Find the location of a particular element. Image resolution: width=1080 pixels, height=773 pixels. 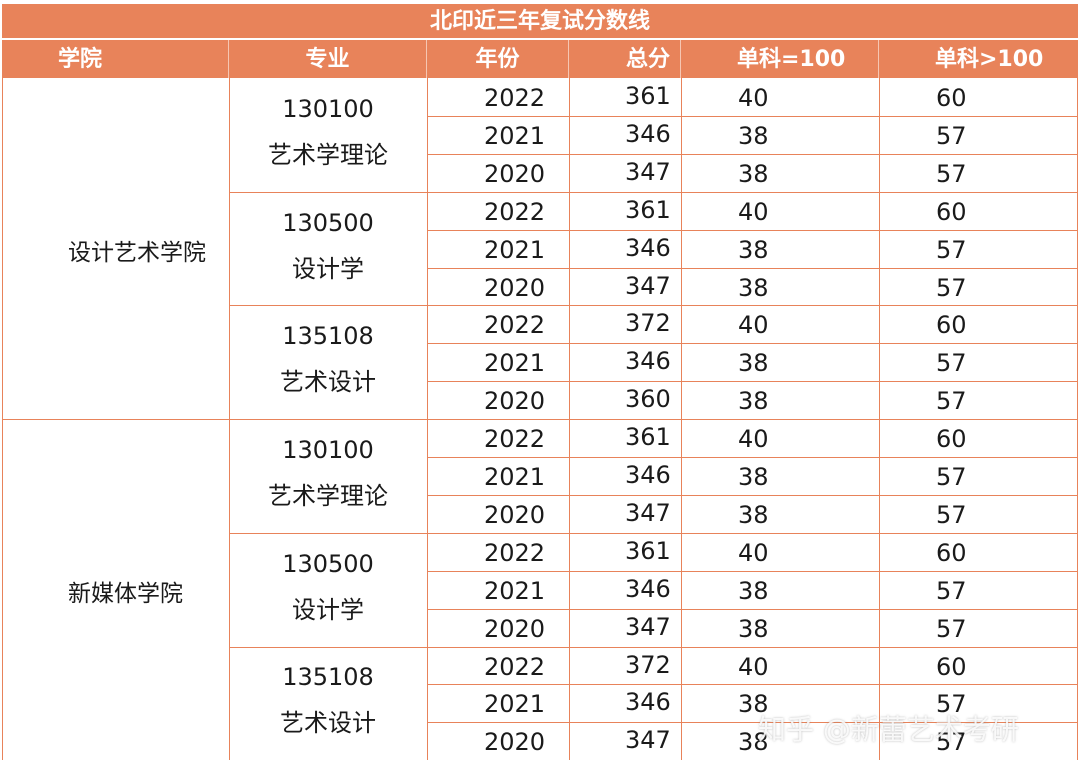

header-single-100: 单科=100 is located at coordinates (780, 59).